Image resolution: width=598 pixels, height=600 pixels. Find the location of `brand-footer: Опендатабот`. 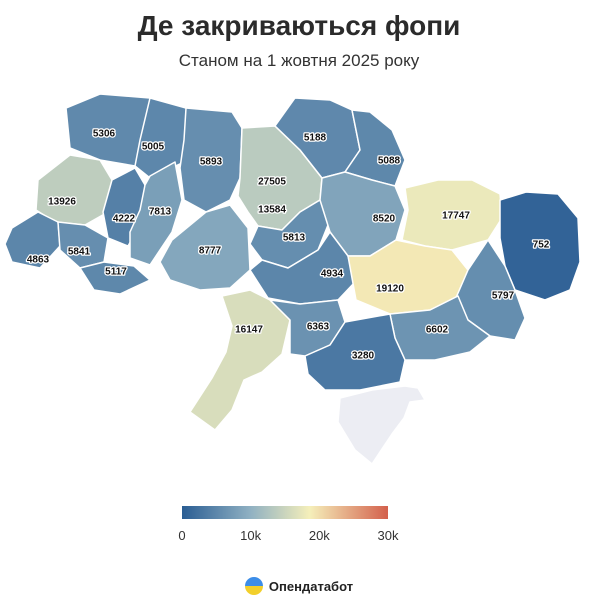

brand-footer: Опендатабот is located at coordinates (299, 586).